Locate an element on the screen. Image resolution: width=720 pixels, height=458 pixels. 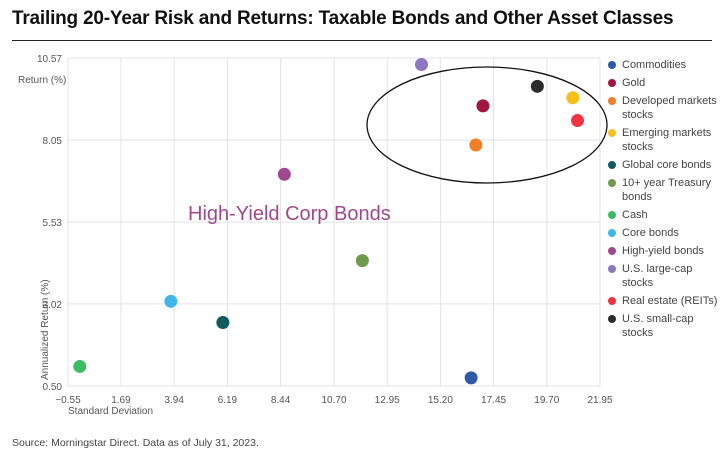
highlight-ellipse is located at coordinates (487, 125).